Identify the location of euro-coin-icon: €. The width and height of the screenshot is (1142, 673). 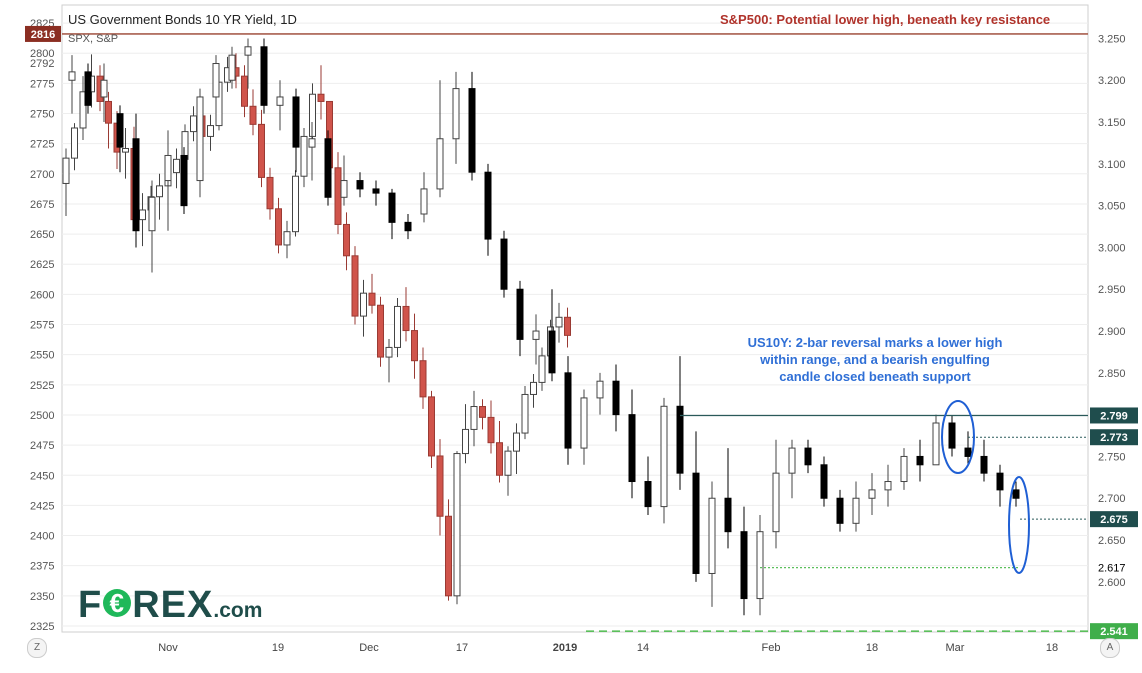
(117, 603).